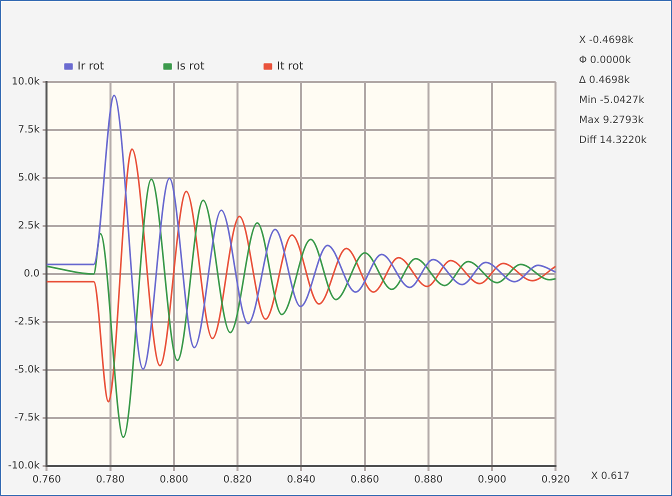 The width and height of the screenshot is (672, 496). Describe the element at coordinates (605, 81) in the screenshot. I see `text: Δ 0.4698k` at that location.